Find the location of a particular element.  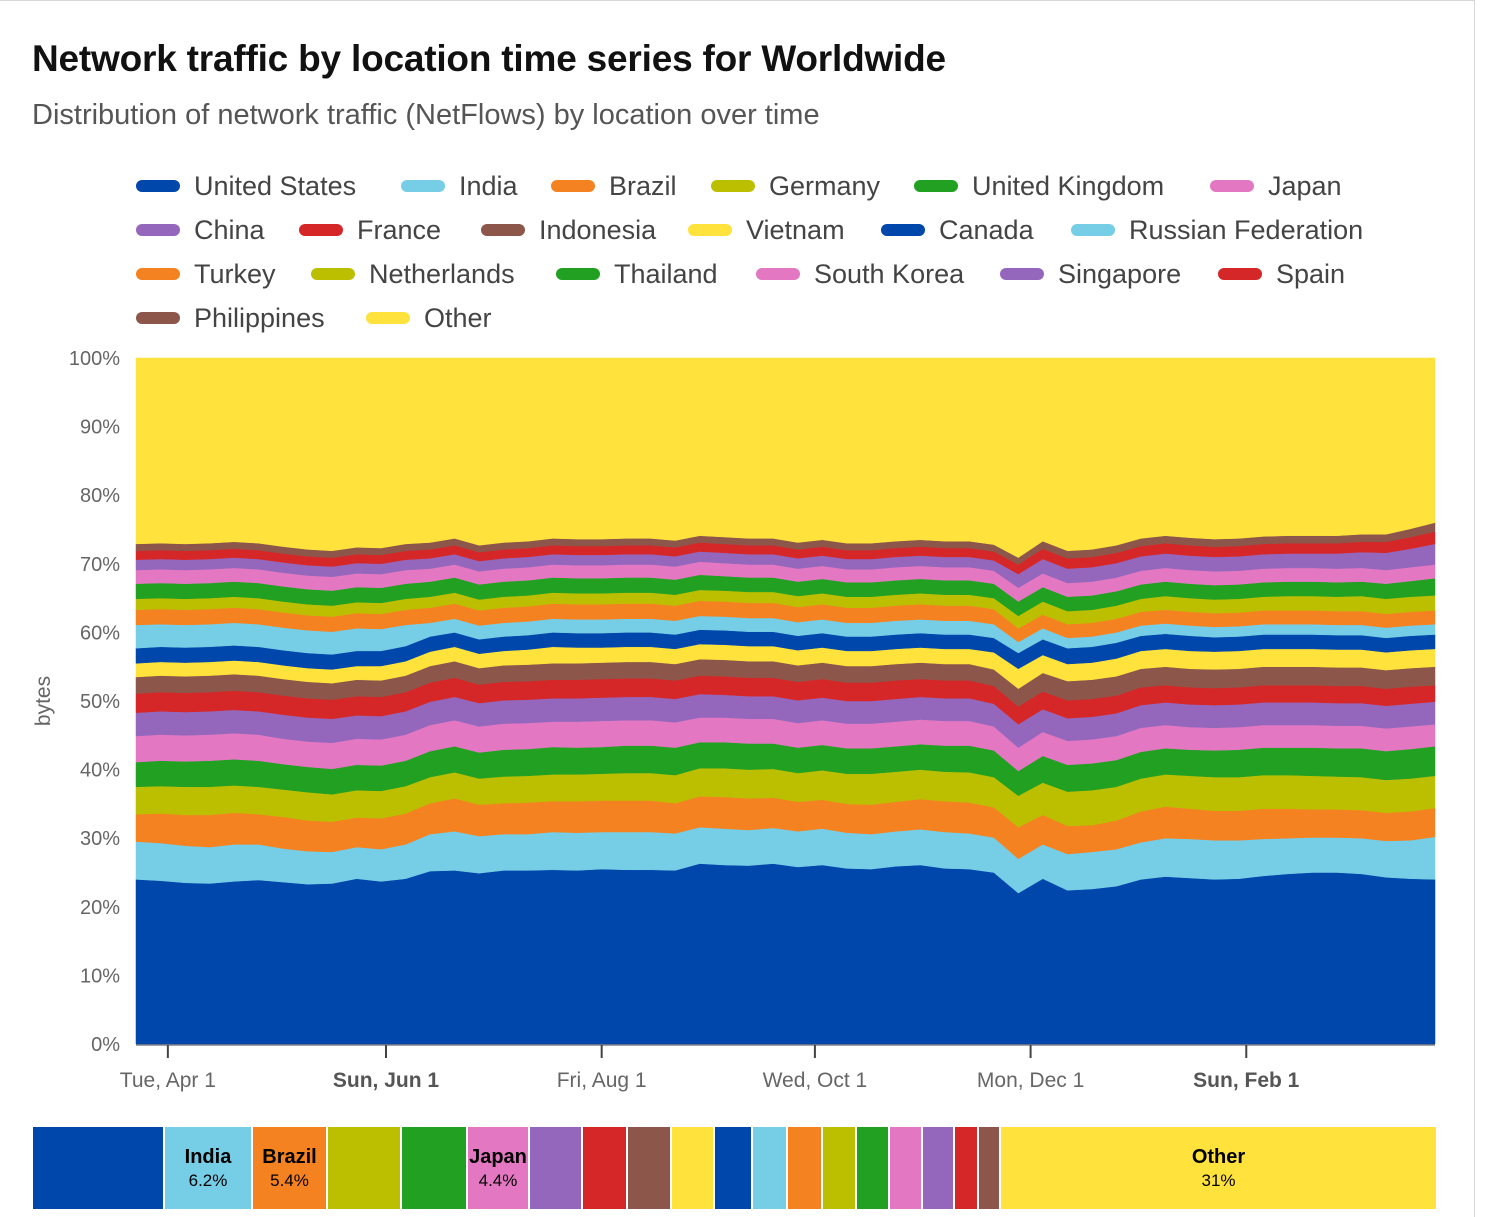

legend-item: Russian Federation is located at coordinates (1217, 230).